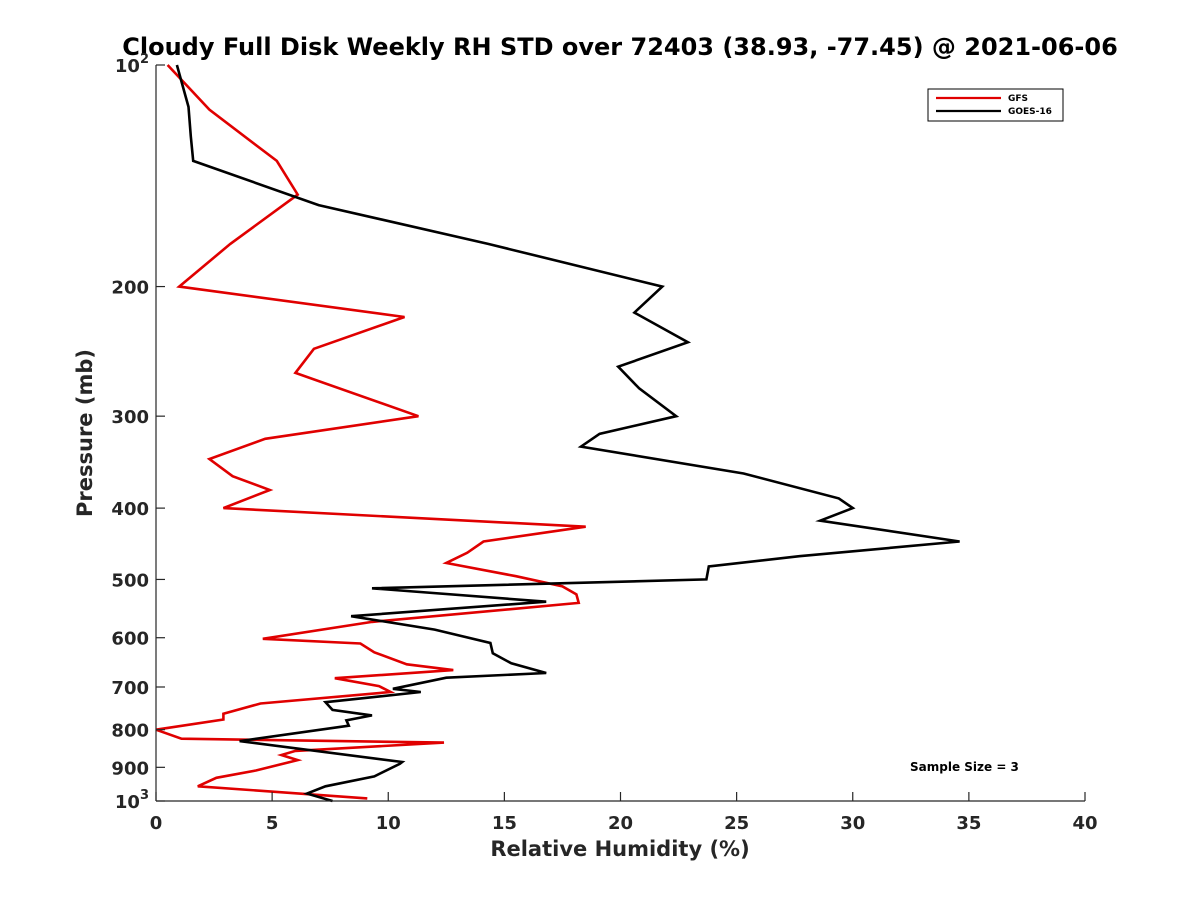  What do you see at coordinates (130, 731) in the screenshot?
I see `y-tick-label: 800` at bounding box center [130, 731].